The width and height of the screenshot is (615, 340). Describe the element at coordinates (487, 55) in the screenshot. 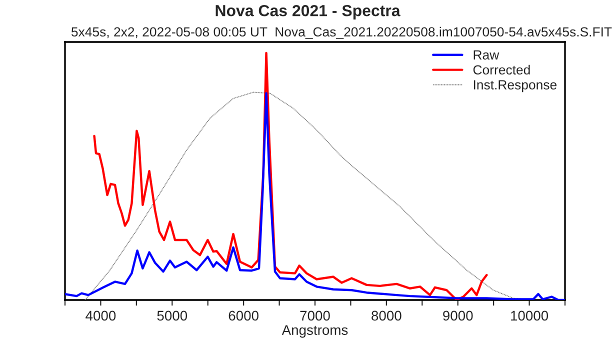

I see `legend-label: Raw` at that location.